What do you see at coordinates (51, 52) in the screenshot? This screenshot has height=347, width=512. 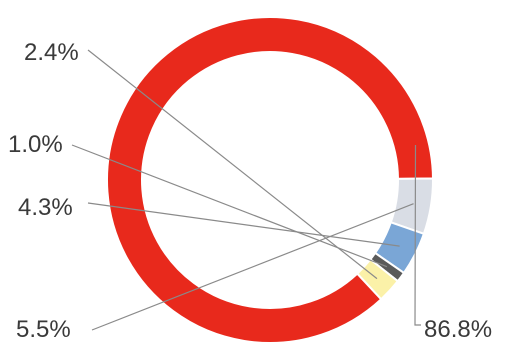 I see `slice-label-2-4: 2.4%` at bounding box center [51, 52].